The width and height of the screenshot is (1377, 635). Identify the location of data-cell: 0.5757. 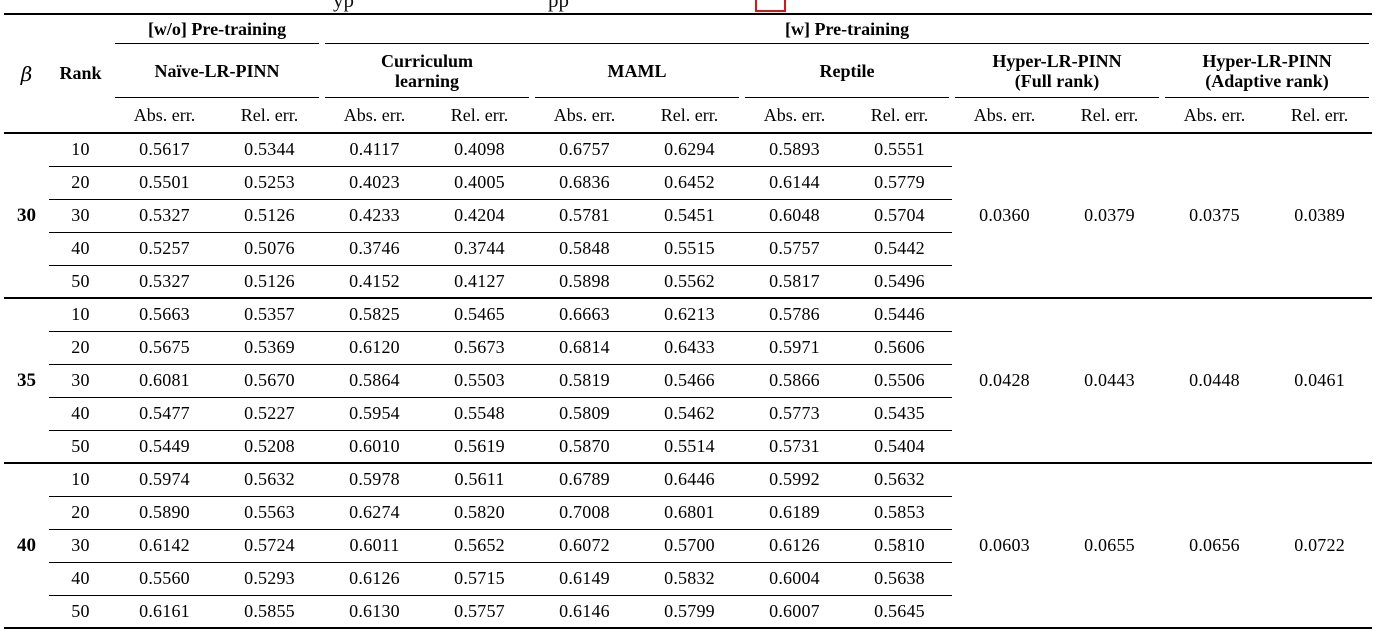
(480, 612).